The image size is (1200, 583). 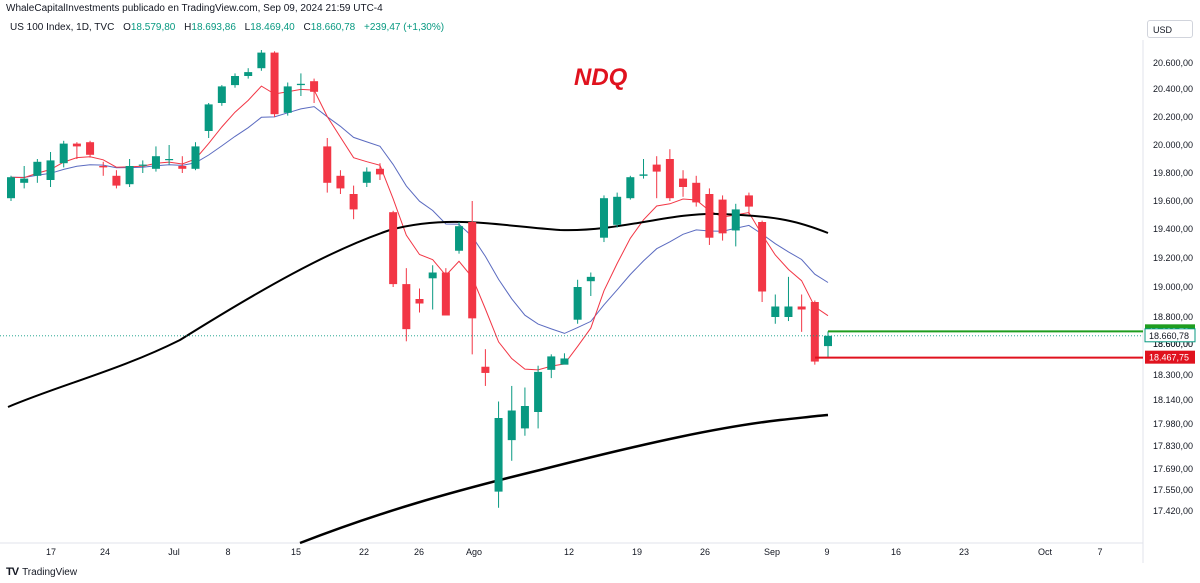 I want to click on time-tick-label: 8, so click(x=227, y=552).